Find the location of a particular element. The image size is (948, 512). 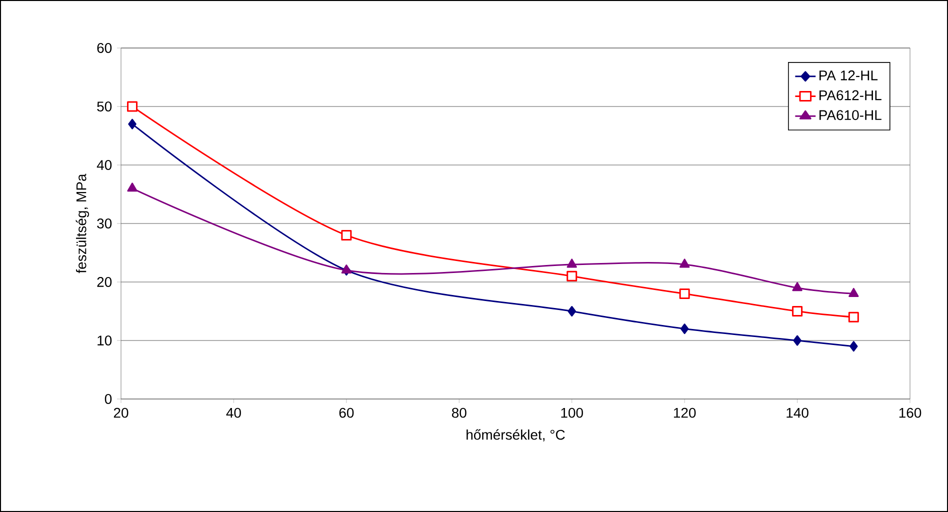

y-tick-label: 20 is located at coordinates (104, 282).